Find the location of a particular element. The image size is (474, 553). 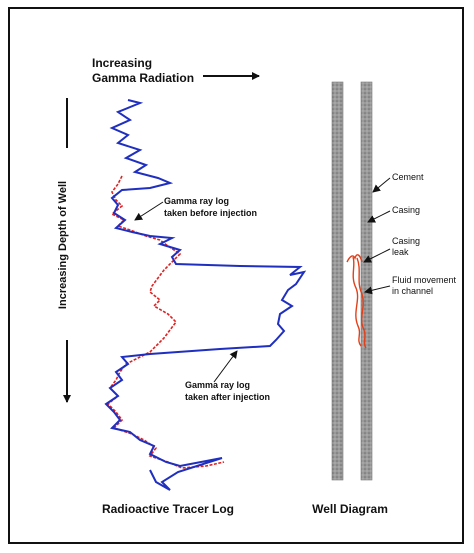

leak-pointer is located at coordinates (377, 255).